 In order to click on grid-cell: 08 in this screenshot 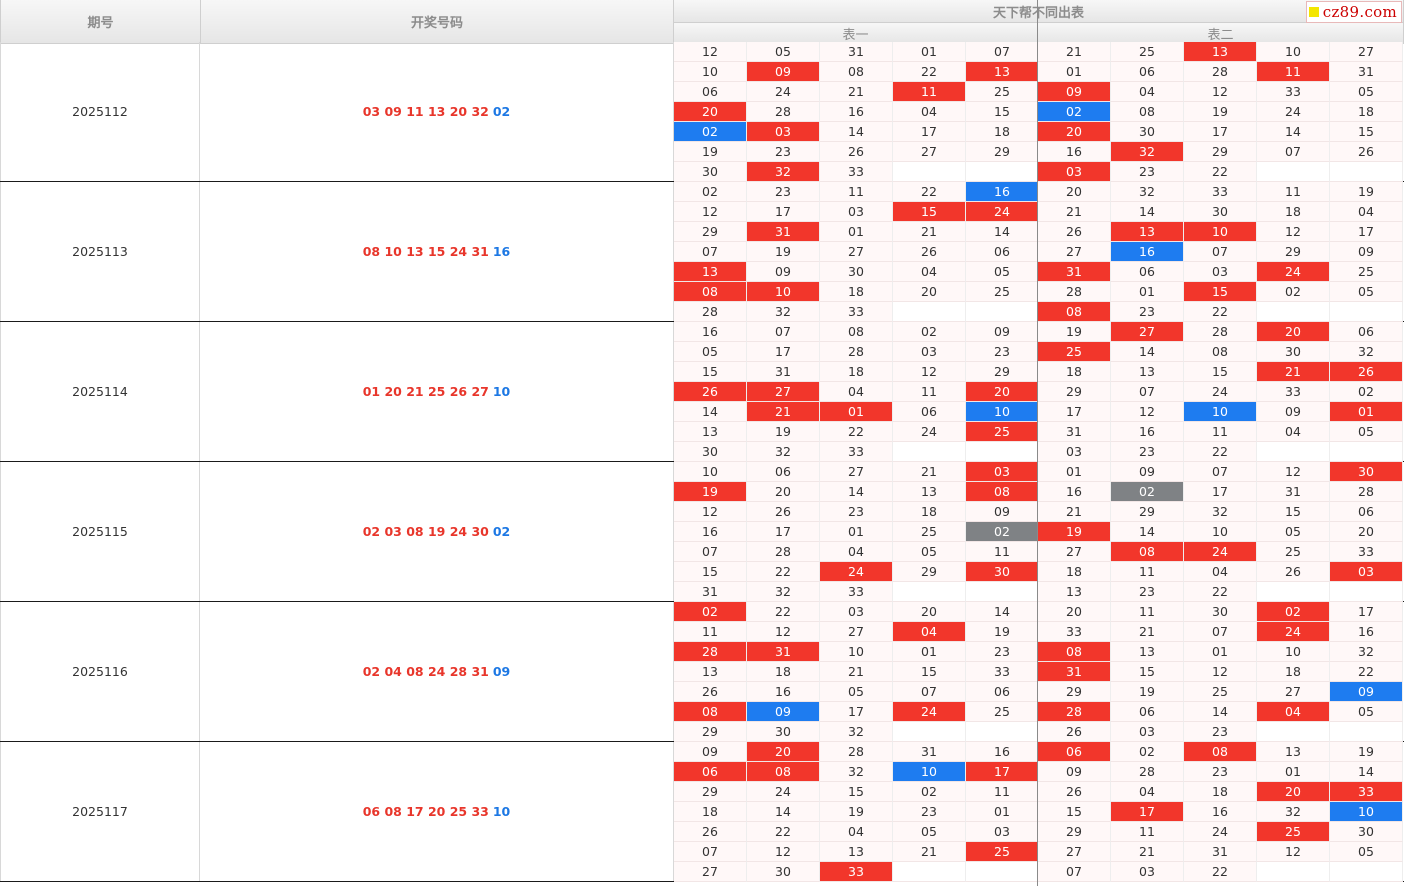, I will do `click(783, 772)`.